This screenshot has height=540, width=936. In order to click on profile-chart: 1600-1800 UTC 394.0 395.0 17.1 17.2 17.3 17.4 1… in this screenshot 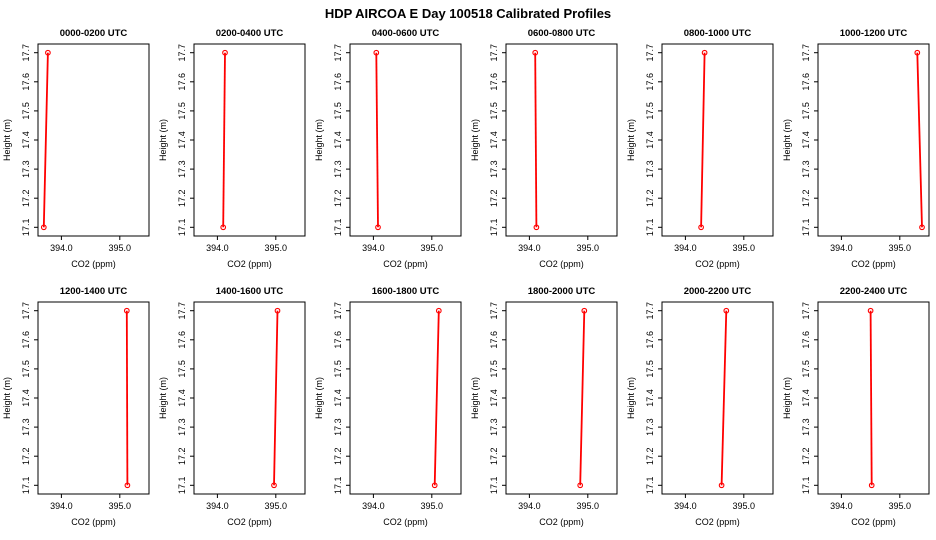, I will do `click(388, 406)`.